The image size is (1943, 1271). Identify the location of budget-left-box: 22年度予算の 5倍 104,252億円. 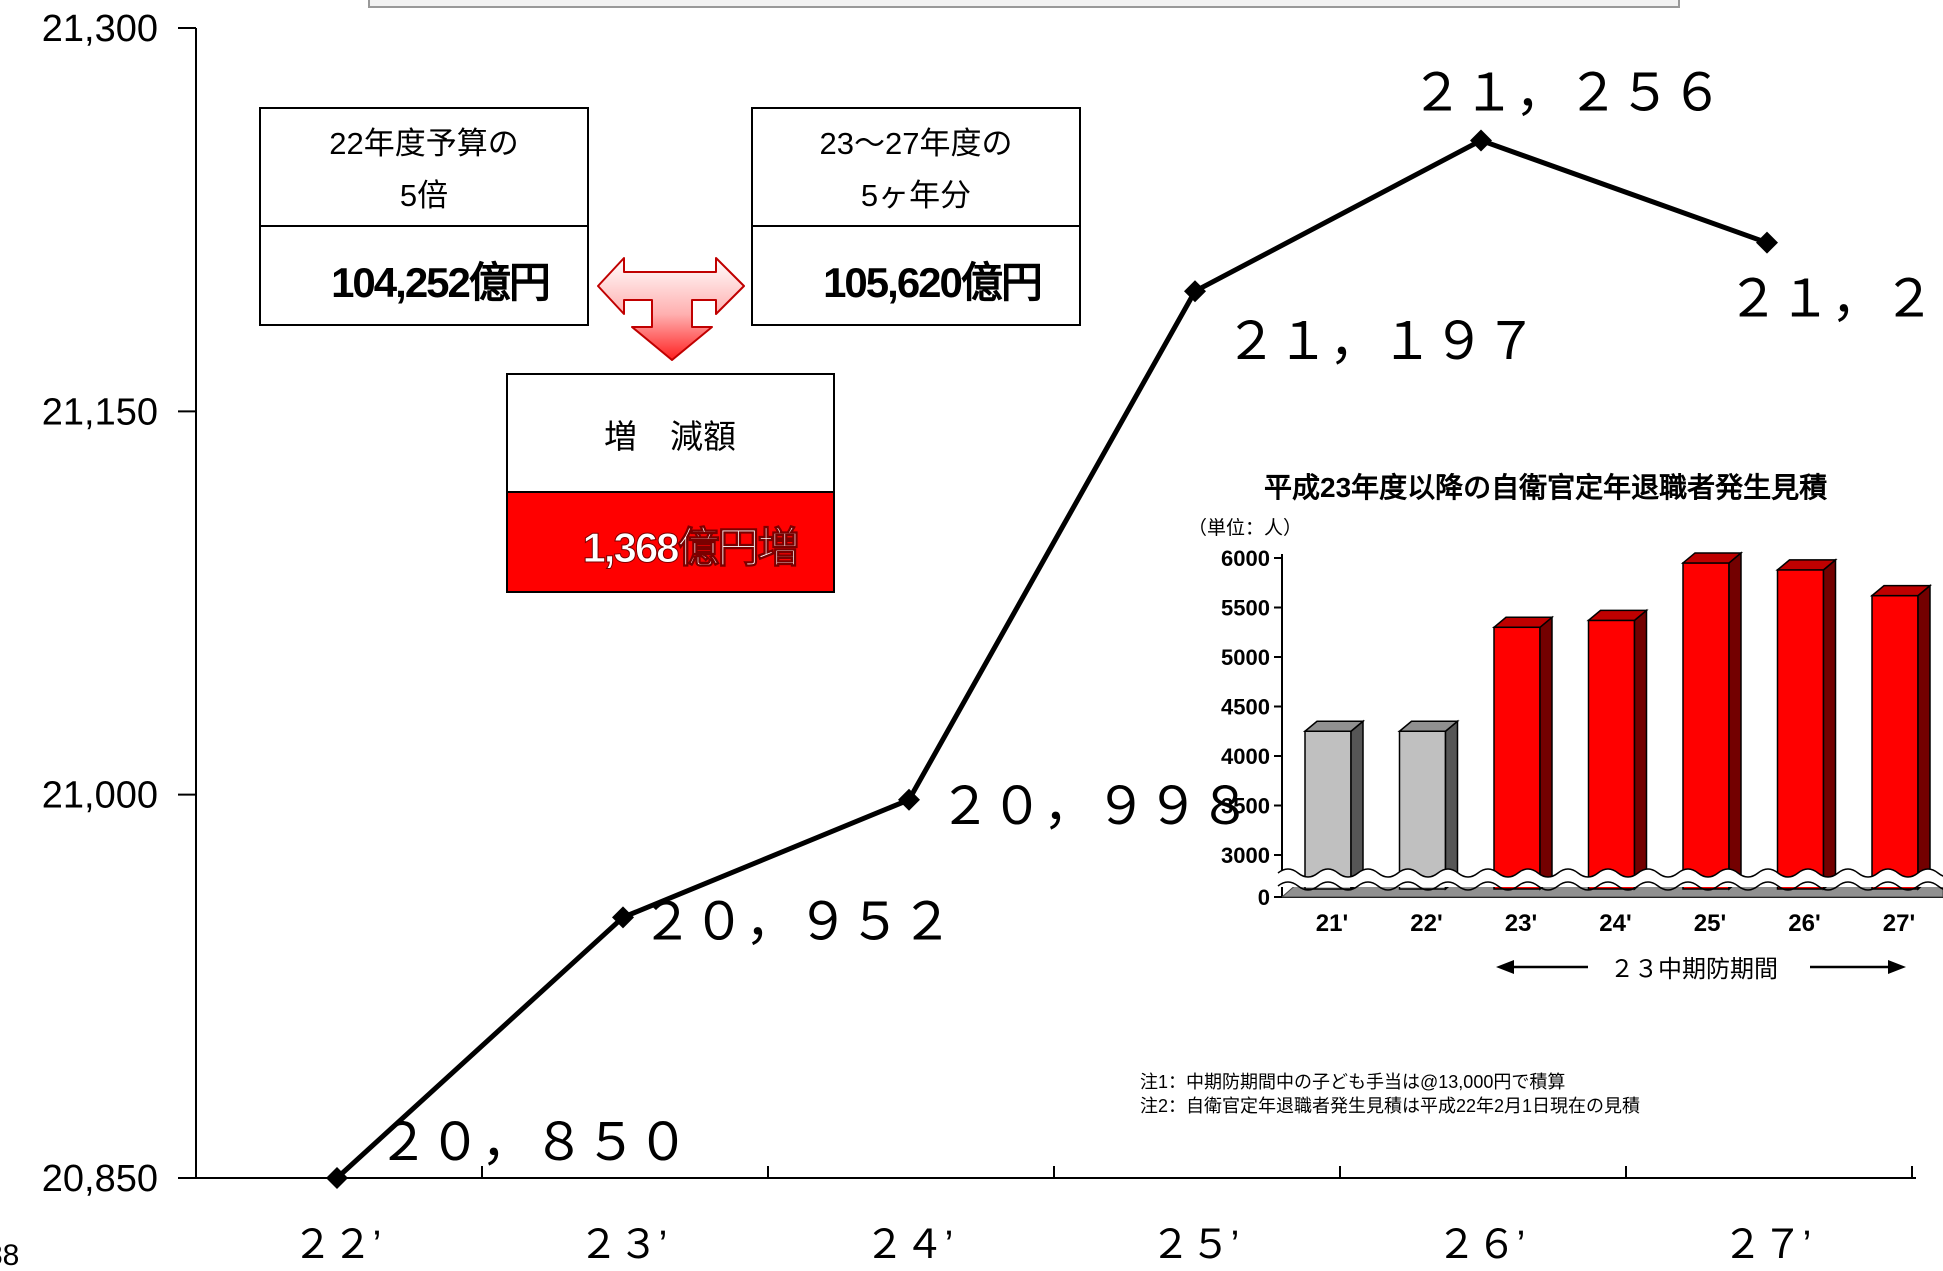
(424, 216).